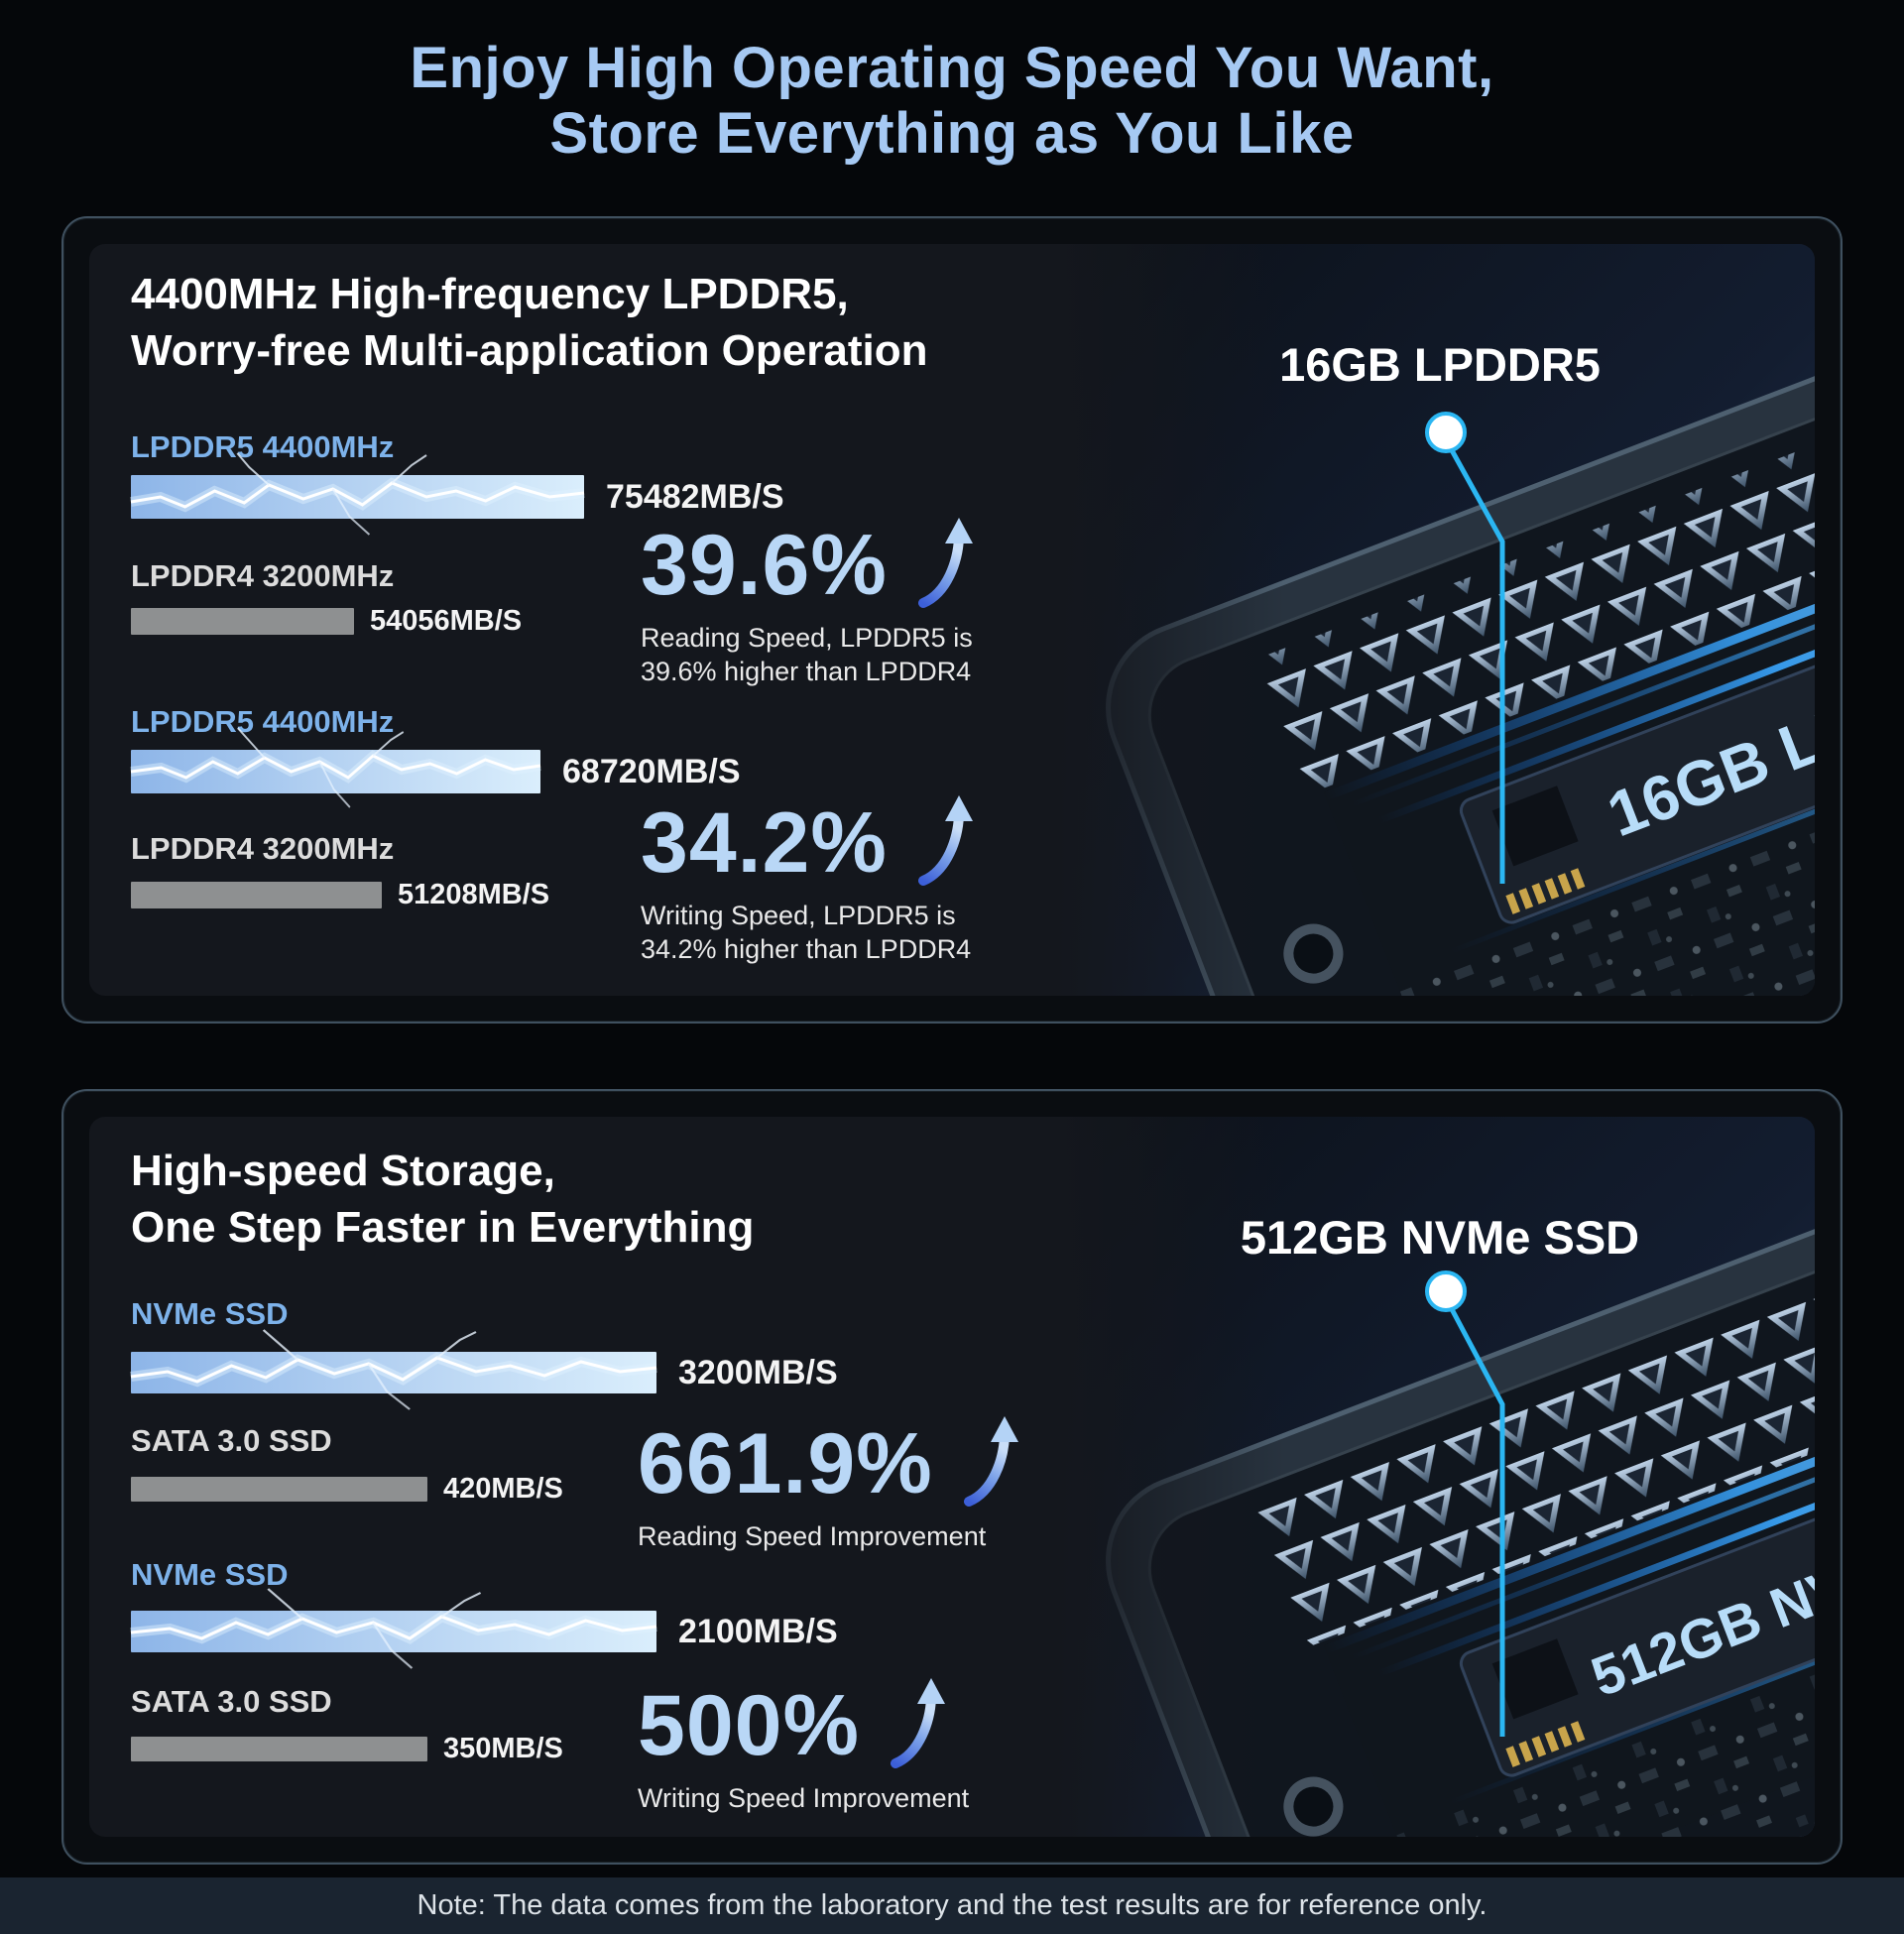 The image size is (1904, 1934). I want to click on bar-label-lpddr5-write: LPDDR5 4400MHz, so click(263, 721).